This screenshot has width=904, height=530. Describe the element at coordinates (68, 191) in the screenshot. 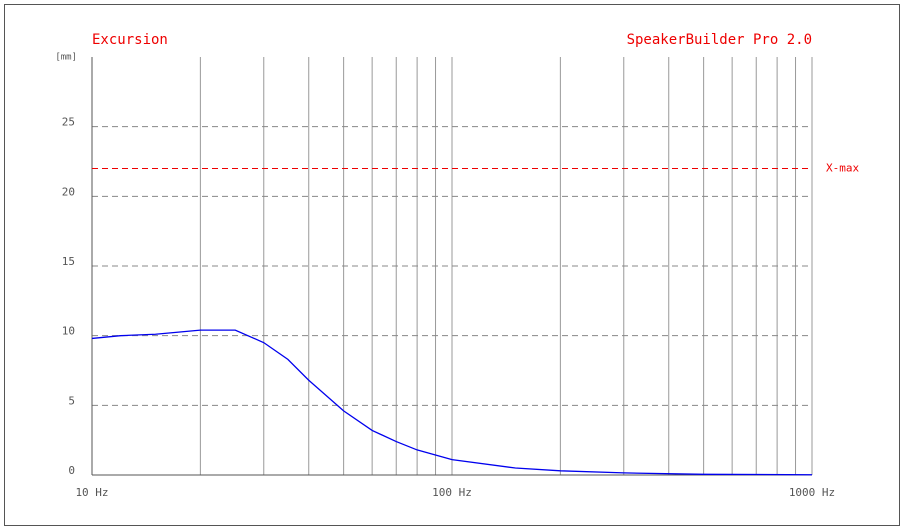

I see `y-tick-label: 20` at that location.